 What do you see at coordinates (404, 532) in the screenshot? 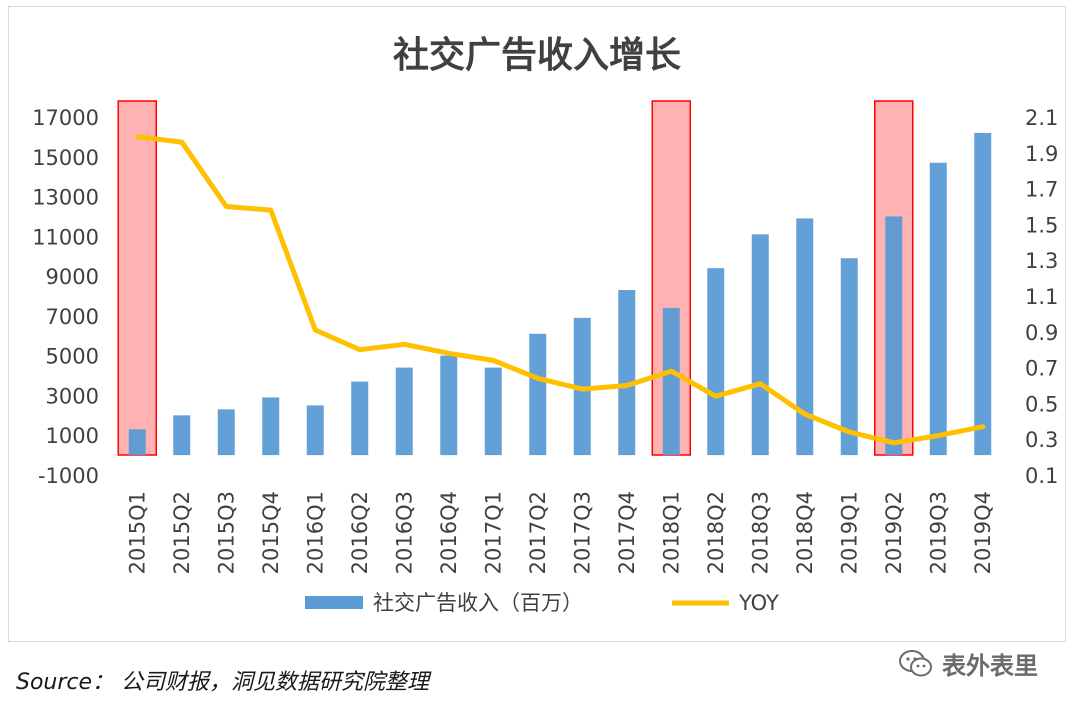
I see `x-tick-label: 2016Q3` at bounding box center [404, 532].